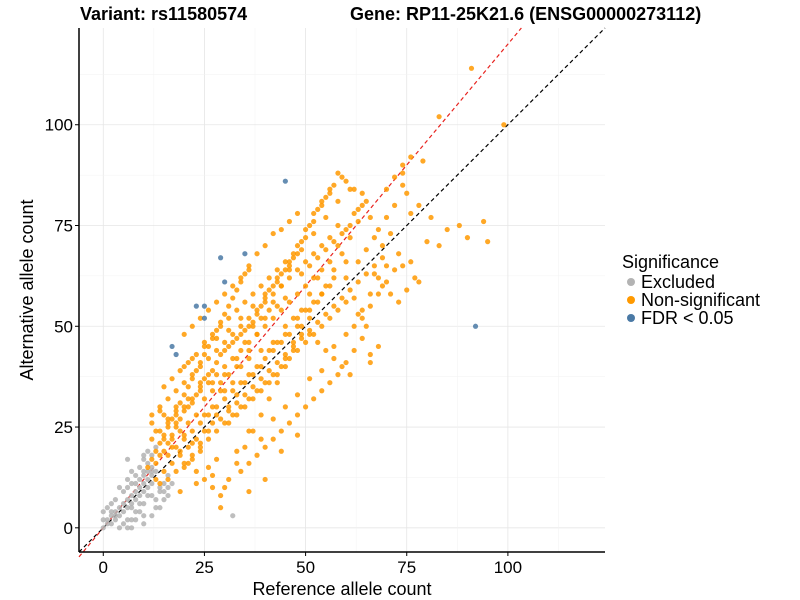 This screenshot has width=800, height=600. Describe the element at coordinates (63, 427) in the screenshot. I see `y-tick-label: 25` at that location.